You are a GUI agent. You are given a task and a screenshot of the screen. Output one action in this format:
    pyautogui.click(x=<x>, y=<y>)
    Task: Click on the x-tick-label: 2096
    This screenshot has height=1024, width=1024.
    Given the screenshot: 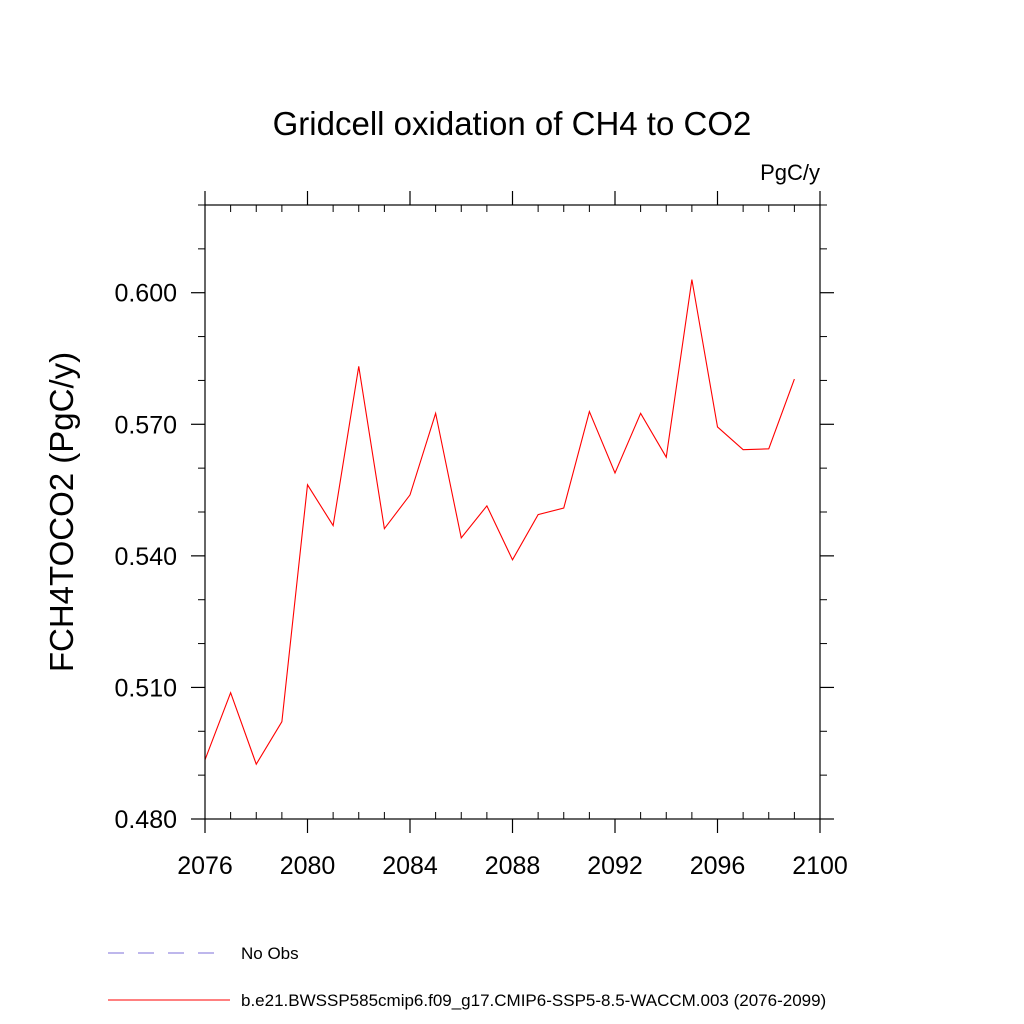 What is the action you would take?
    pyautogui.click(x=718, y=866)
    